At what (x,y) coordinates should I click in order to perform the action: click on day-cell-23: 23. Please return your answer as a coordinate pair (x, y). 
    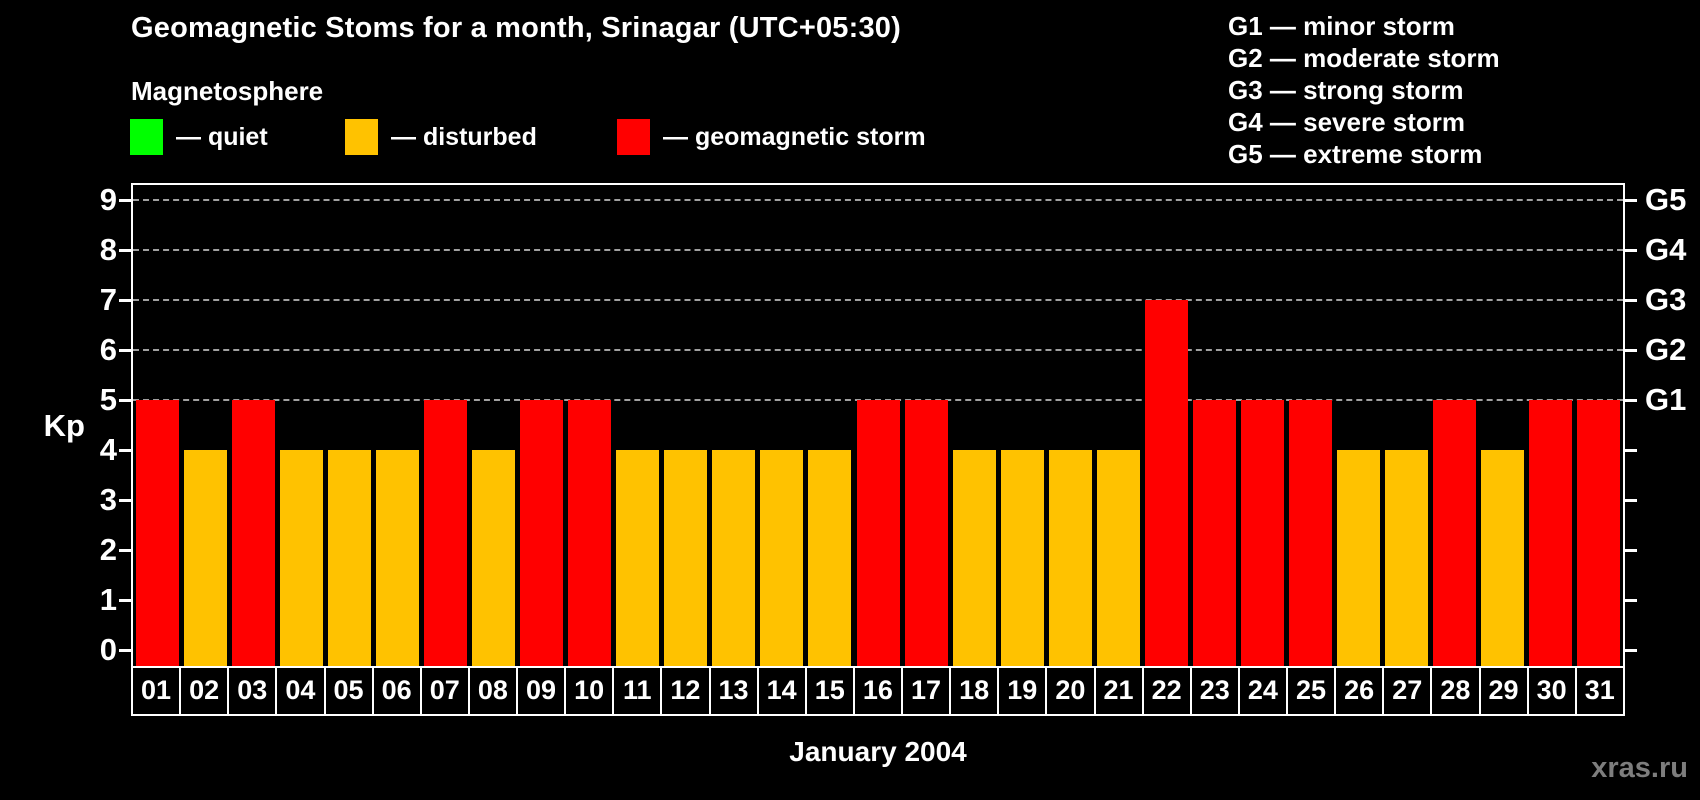
    Looking at the image, I should click on (1214, 691).